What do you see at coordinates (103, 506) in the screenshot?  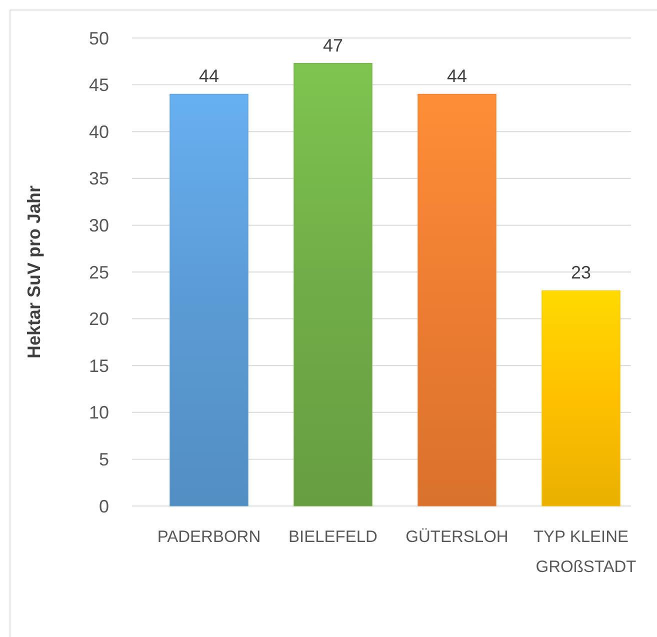 I see `y-tick-label: 0` at bounding box center [103, 506].